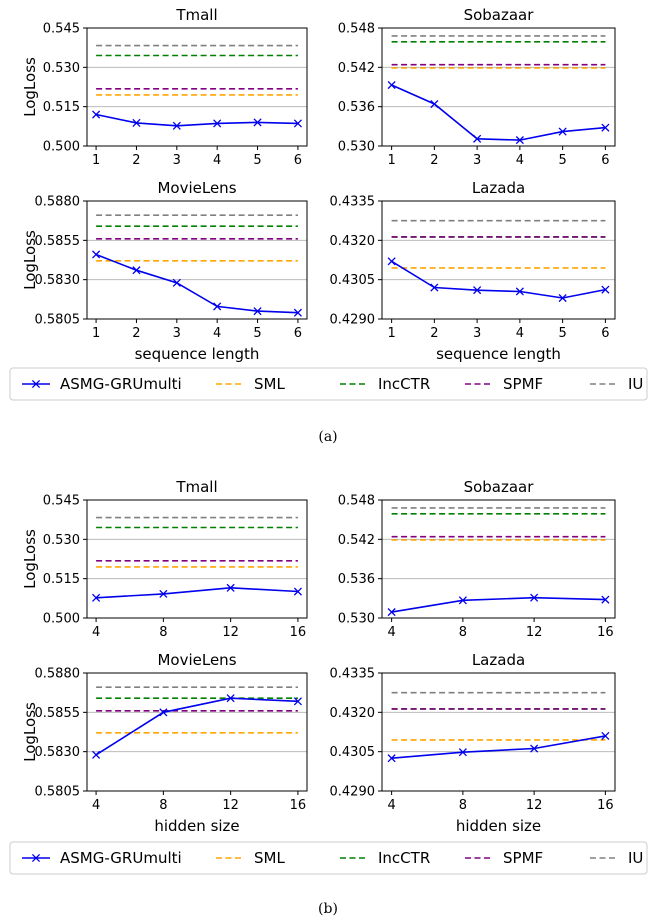 This screenshot has width=657, height=922. I want to click on legend-a: ASMG-GRUmulti SML IncCTR SPMF IU, so click(328, 384).